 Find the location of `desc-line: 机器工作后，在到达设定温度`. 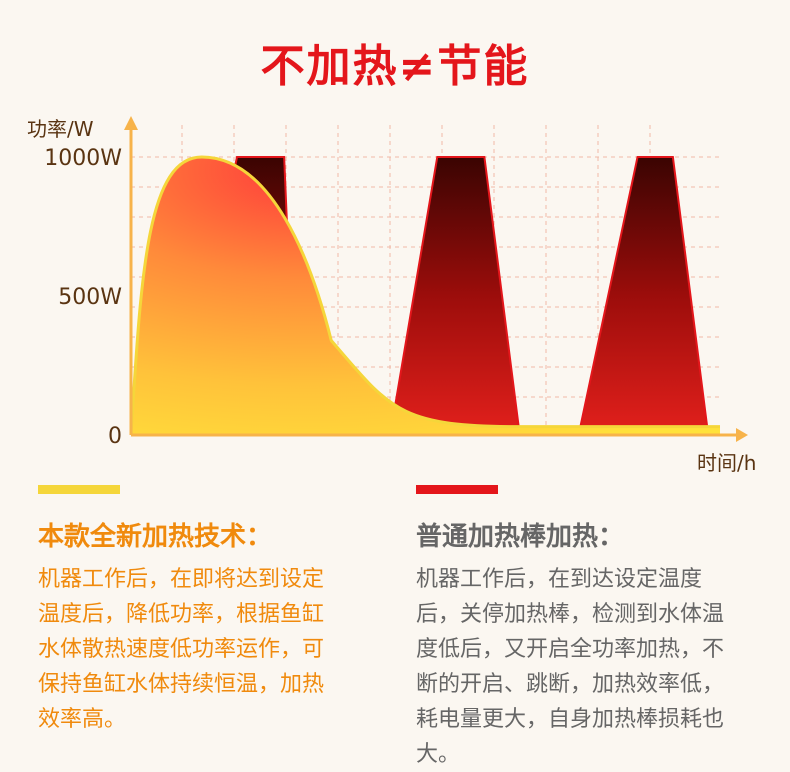

desc-line: 机器工作后，在到达设定温度 is located at coordinates (559, 579).